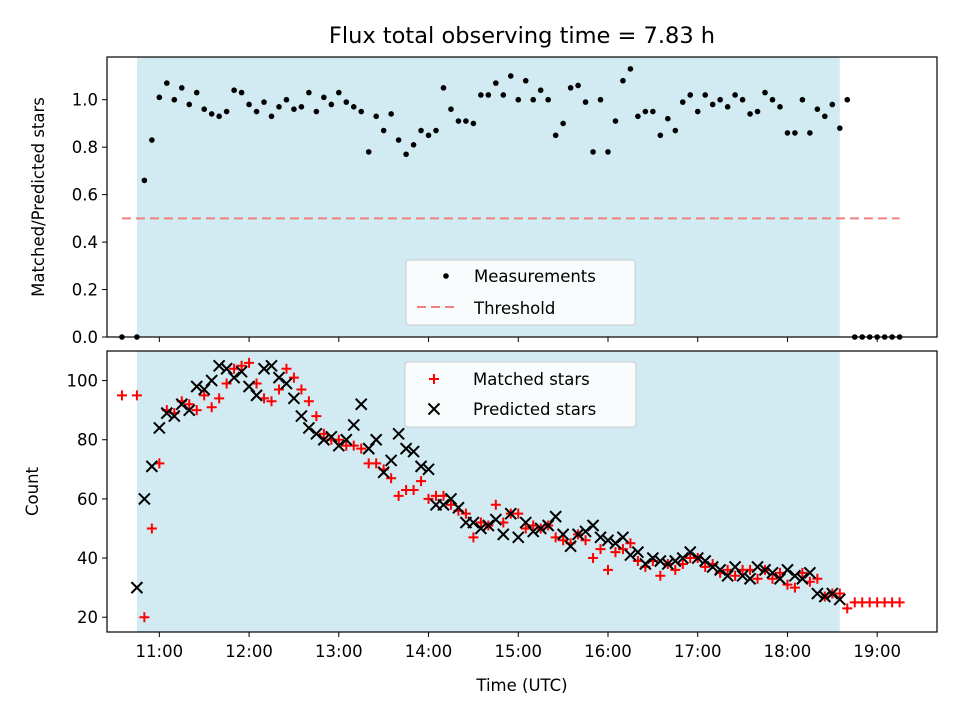 Image resolution: width=960 pixels, height=724 pixels. Describe the element at coordinates (531, 379) in the screenshot. I see `legend-label: Matched stars` at that location.